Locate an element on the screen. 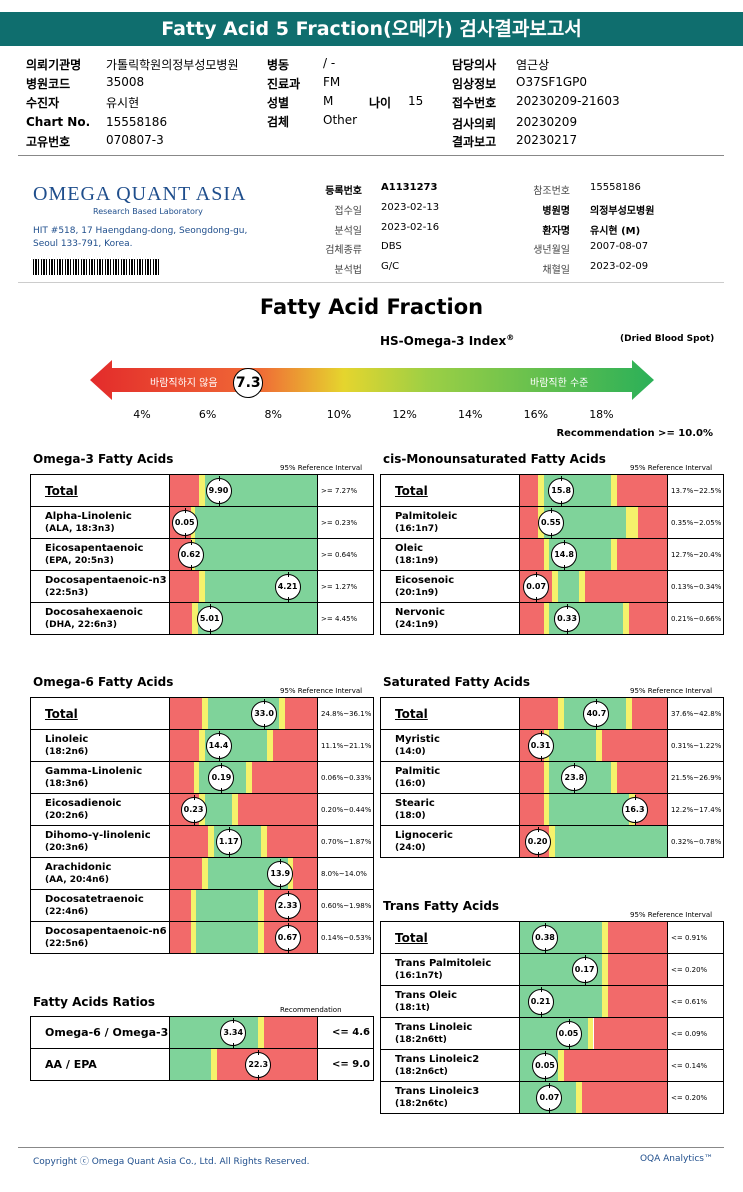  fatty-acid-code: (24:1n9) is located at coordinates (417, 624).